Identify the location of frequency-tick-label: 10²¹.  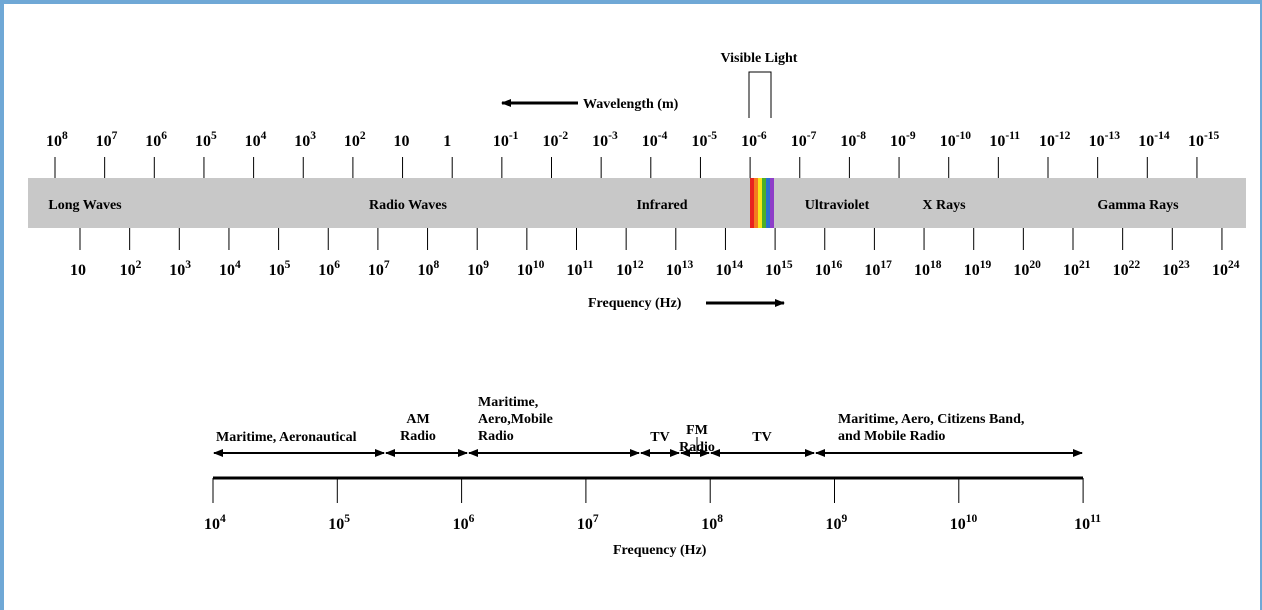
(1077, 269).